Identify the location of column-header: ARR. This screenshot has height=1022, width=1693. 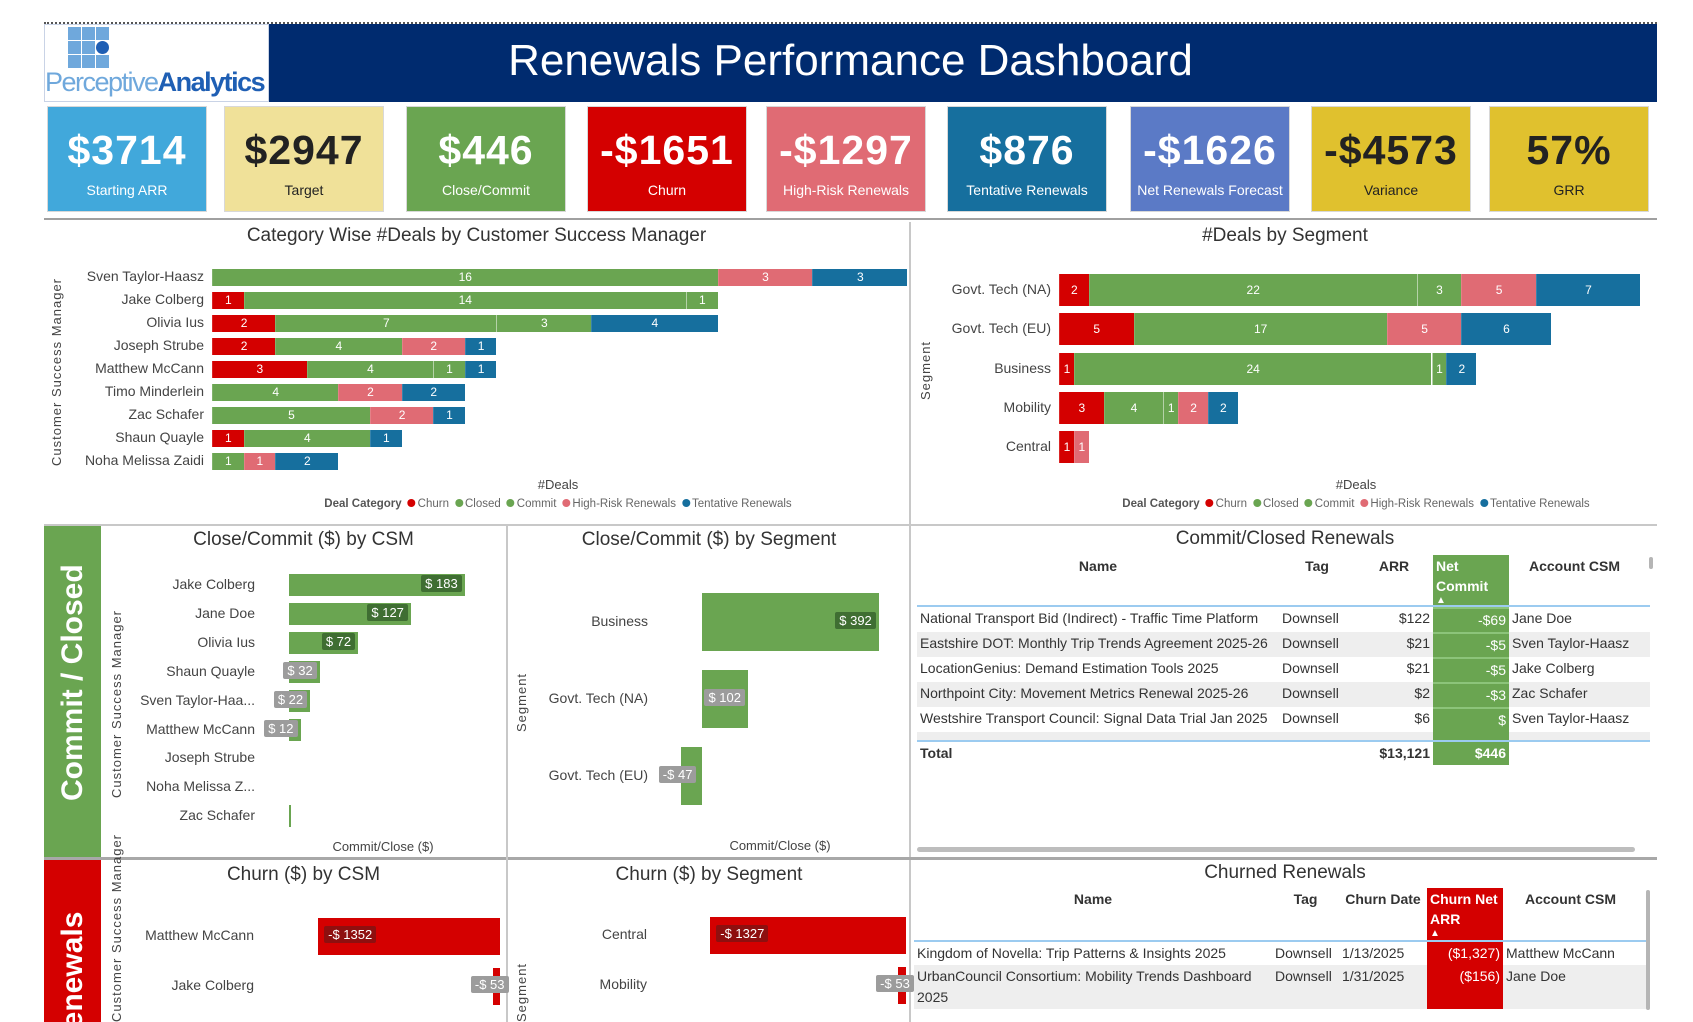
(1394, 580).